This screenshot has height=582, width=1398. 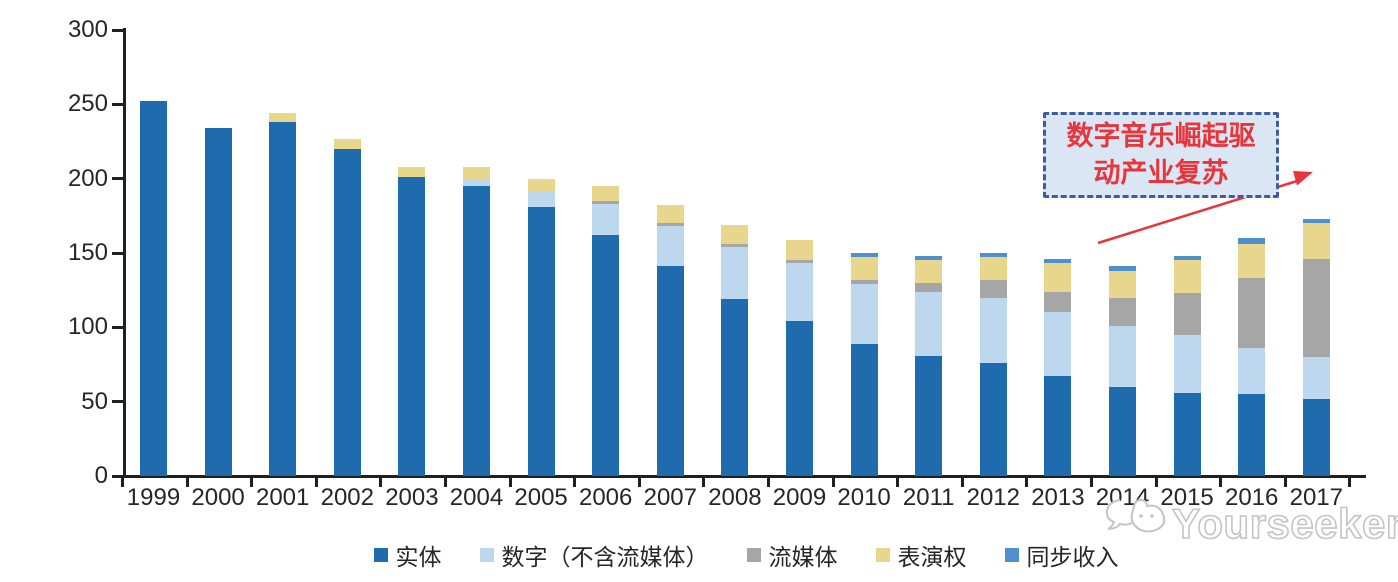 I want to click on y-tick-label: 0, so click(x=101, y=475).